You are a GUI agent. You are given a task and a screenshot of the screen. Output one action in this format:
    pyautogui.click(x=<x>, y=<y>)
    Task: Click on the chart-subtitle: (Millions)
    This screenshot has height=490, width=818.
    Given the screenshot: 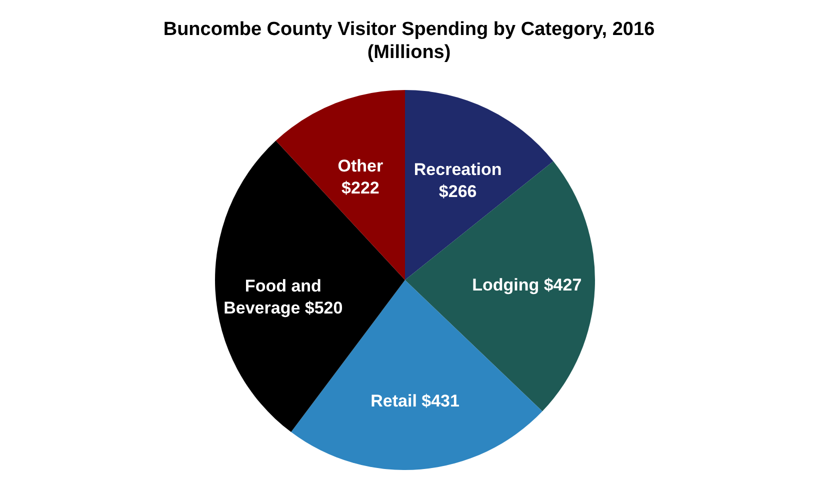 What is the action you would take?
    pyautogui.click(x=409, y=52)
    